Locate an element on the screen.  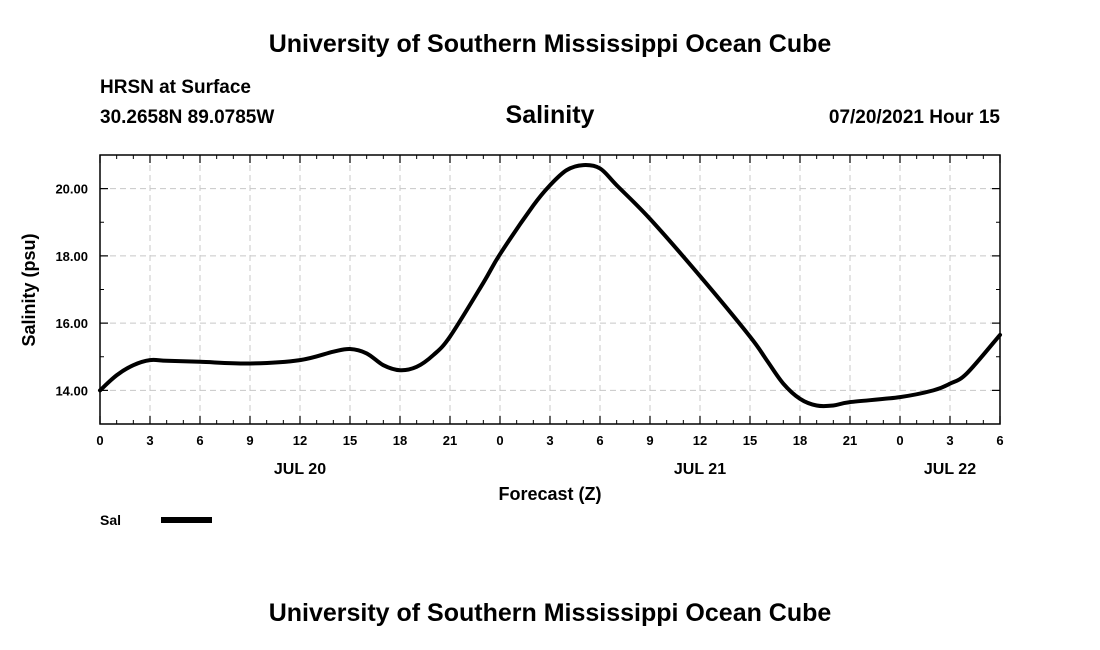
station-name: HRSN at Surface is located at coordinates (175, 87).